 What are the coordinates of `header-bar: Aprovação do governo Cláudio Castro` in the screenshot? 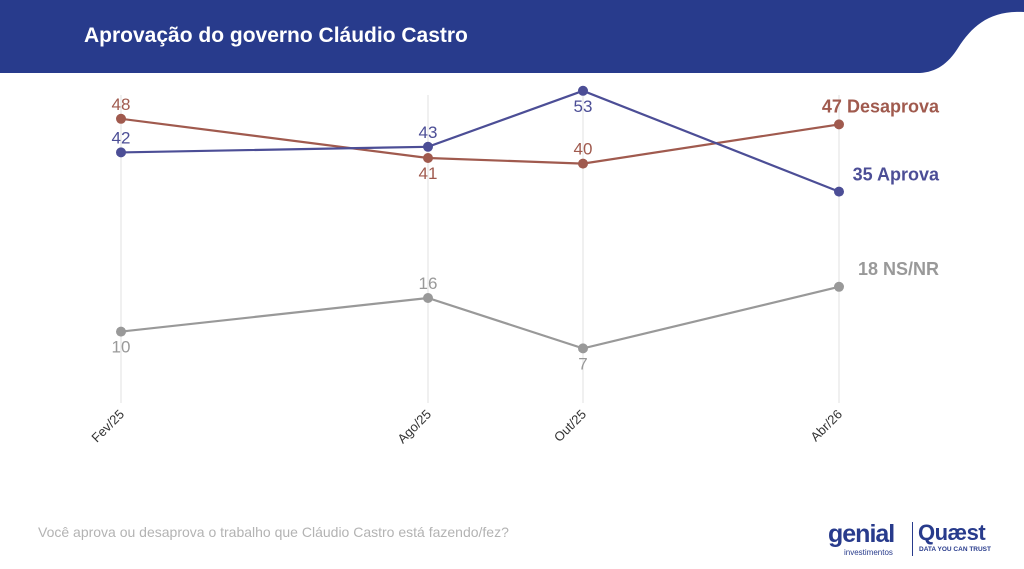 It's located at (512, 37).